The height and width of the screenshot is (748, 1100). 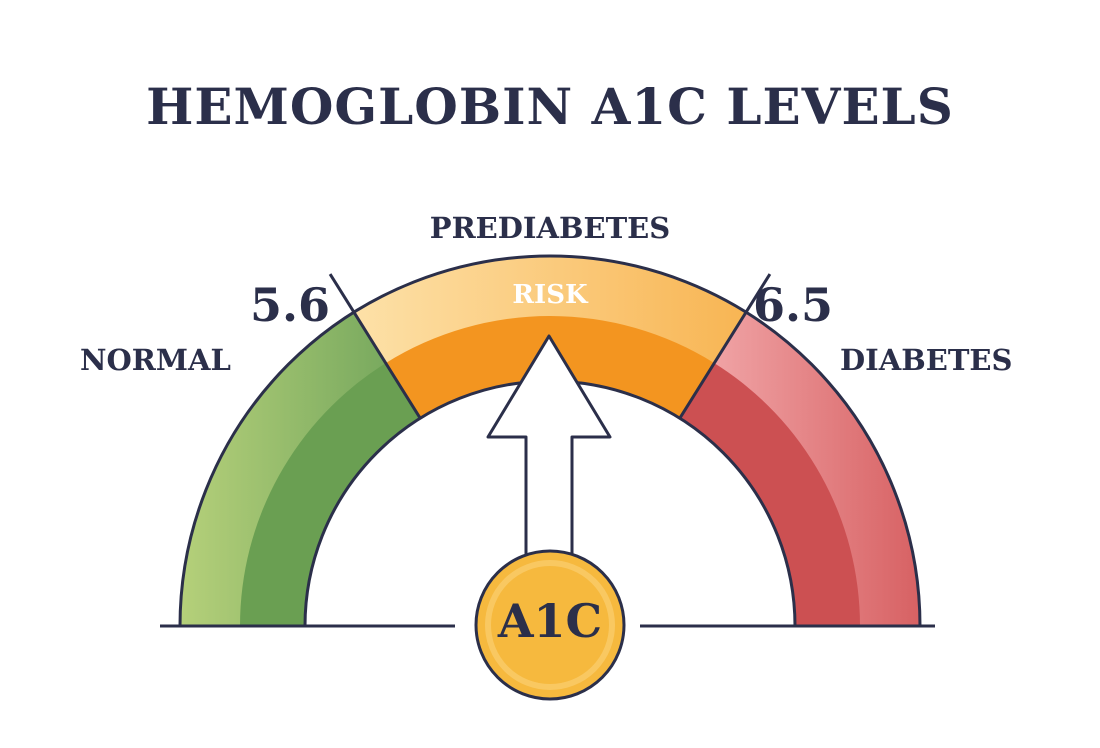 What do you see at coordinates (342, 293) in the screenshot?
I see `threshold-line-low` at bounding box center [342, 293].